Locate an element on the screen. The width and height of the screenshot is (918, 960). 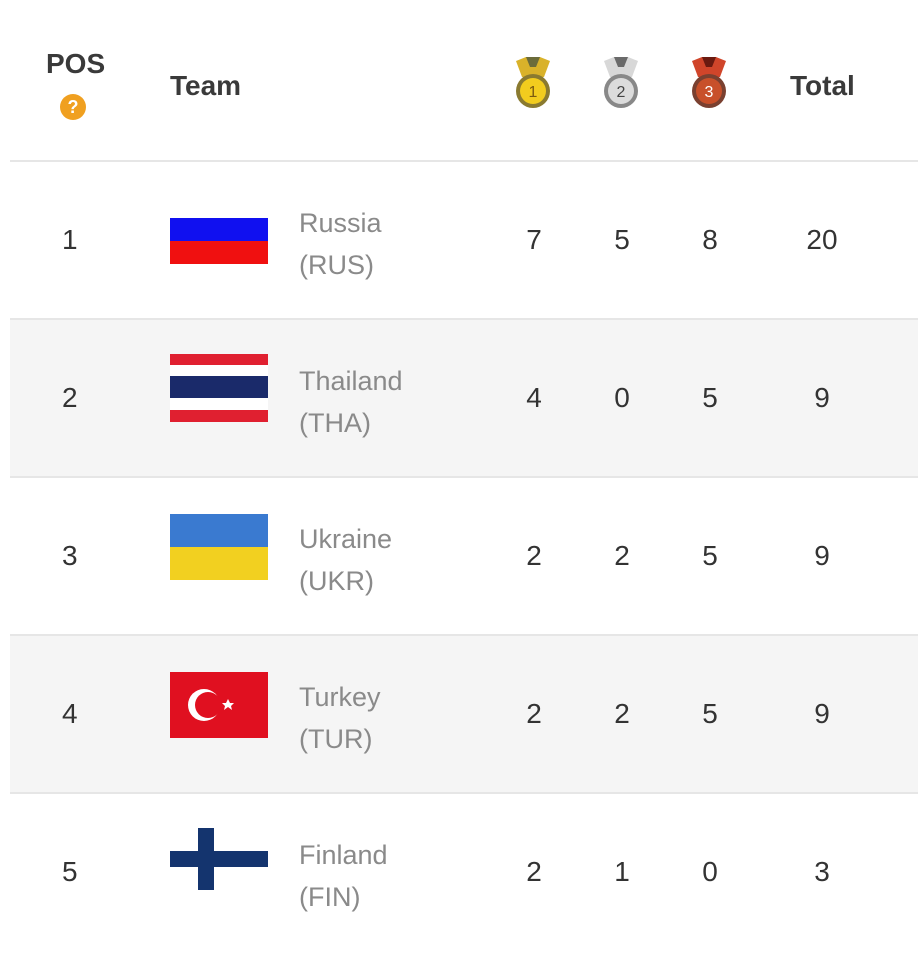
pos-header: POS is located at coordinates (76, 63).